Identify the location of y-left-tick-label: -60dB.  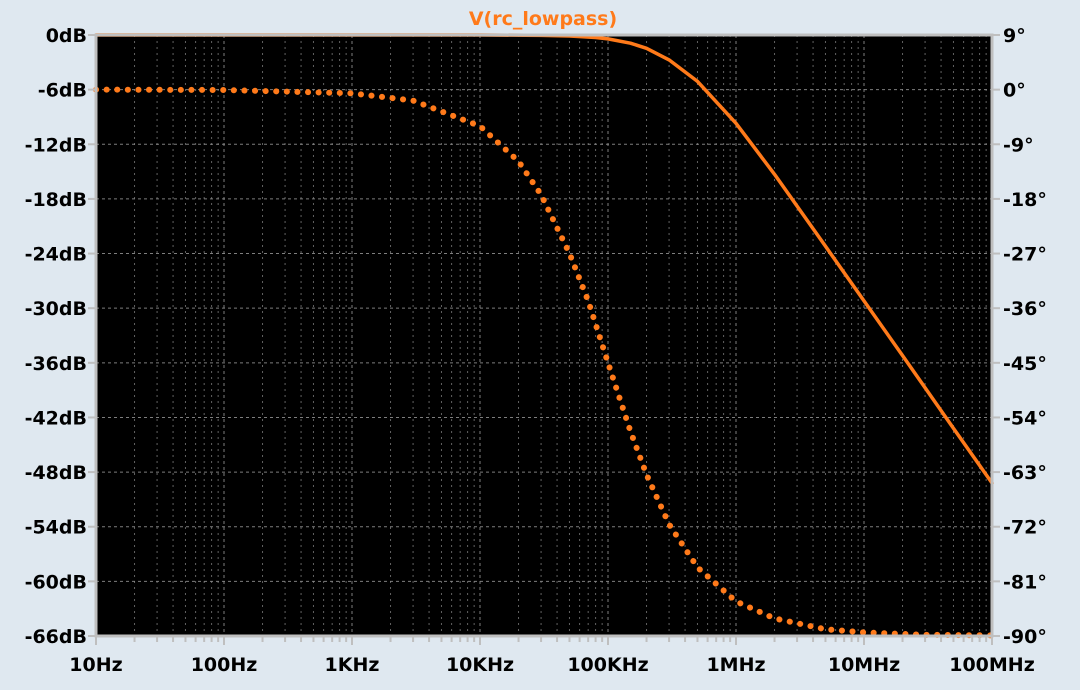
(56, 582).